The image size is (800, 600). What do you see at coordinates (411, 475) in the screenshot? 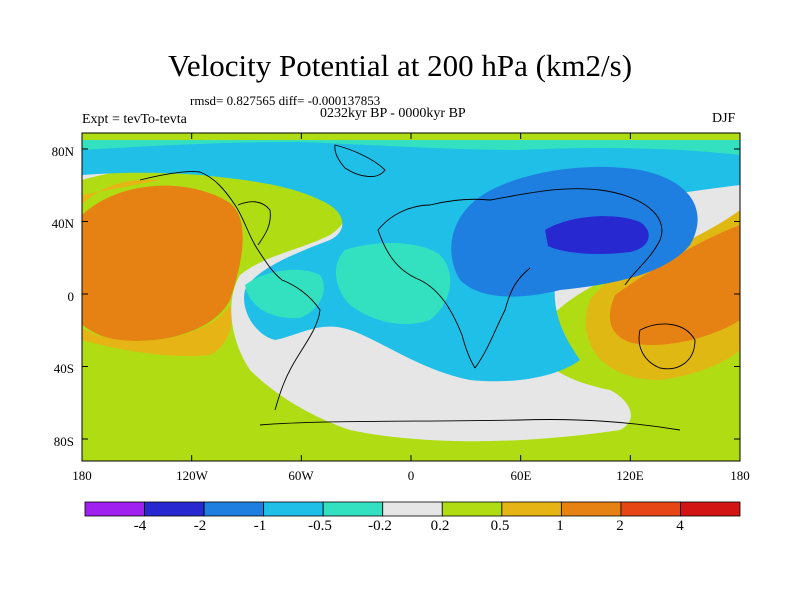
I see `lon-label: 0` at bounding box center [411, 475].